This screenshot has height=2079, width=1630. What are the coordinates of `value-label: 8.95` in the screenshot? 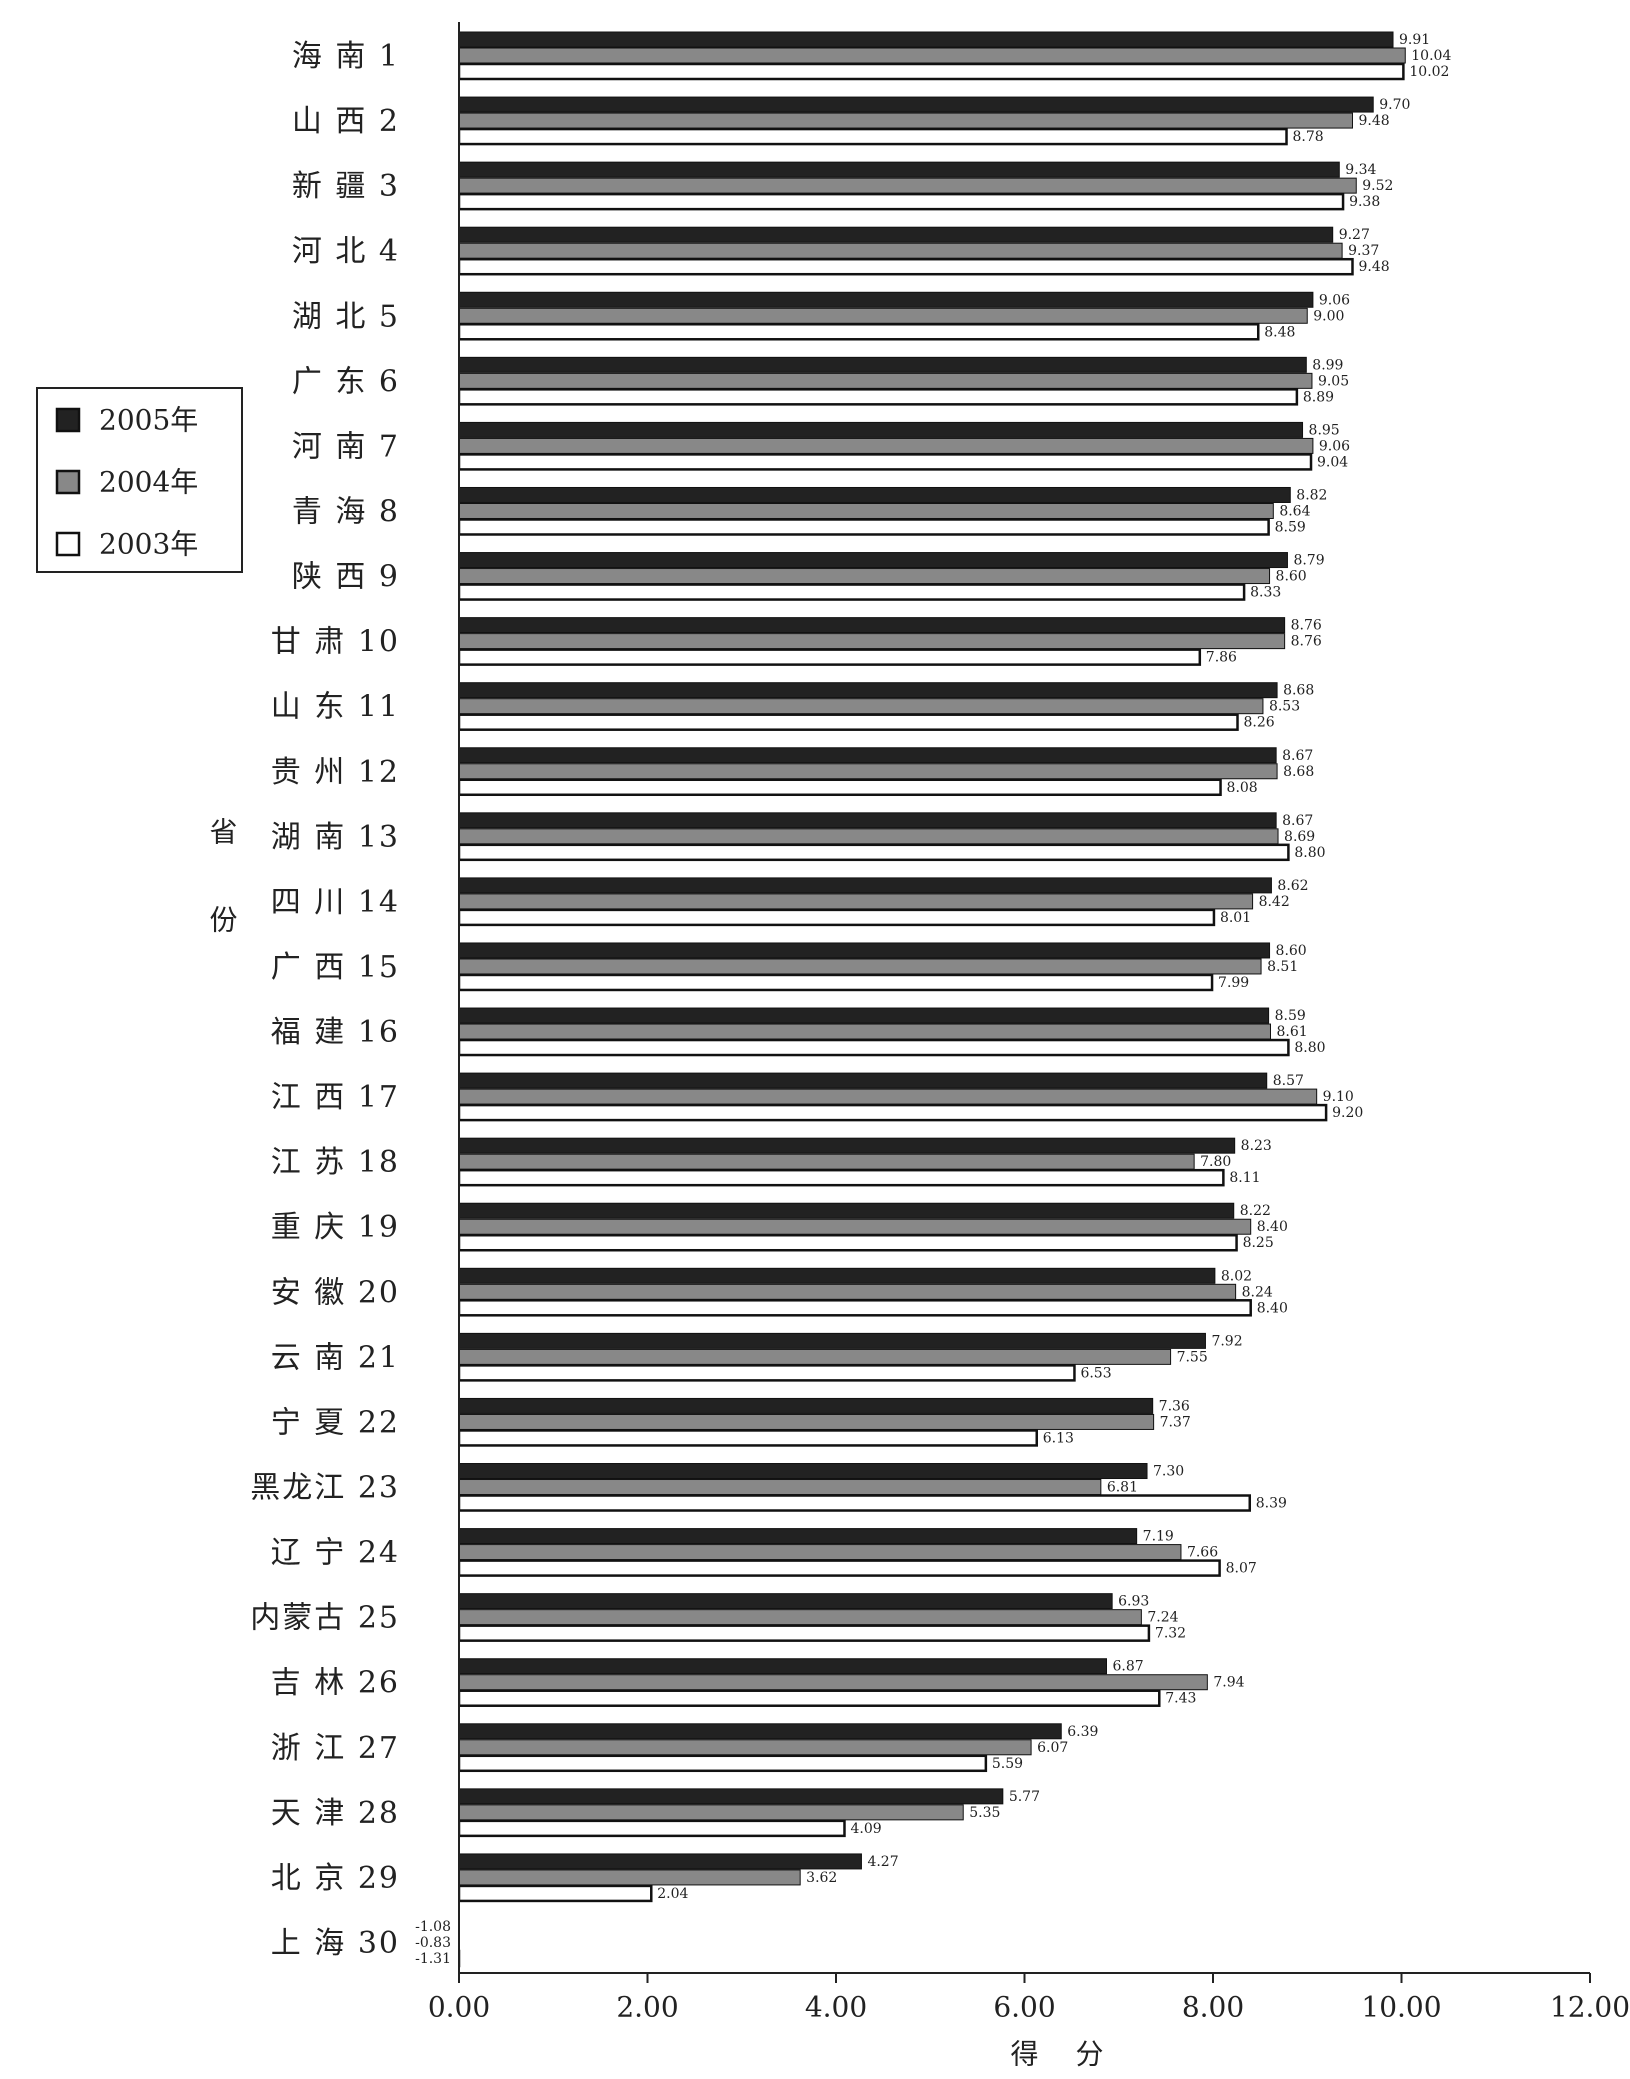 It's located at (1324, 430).